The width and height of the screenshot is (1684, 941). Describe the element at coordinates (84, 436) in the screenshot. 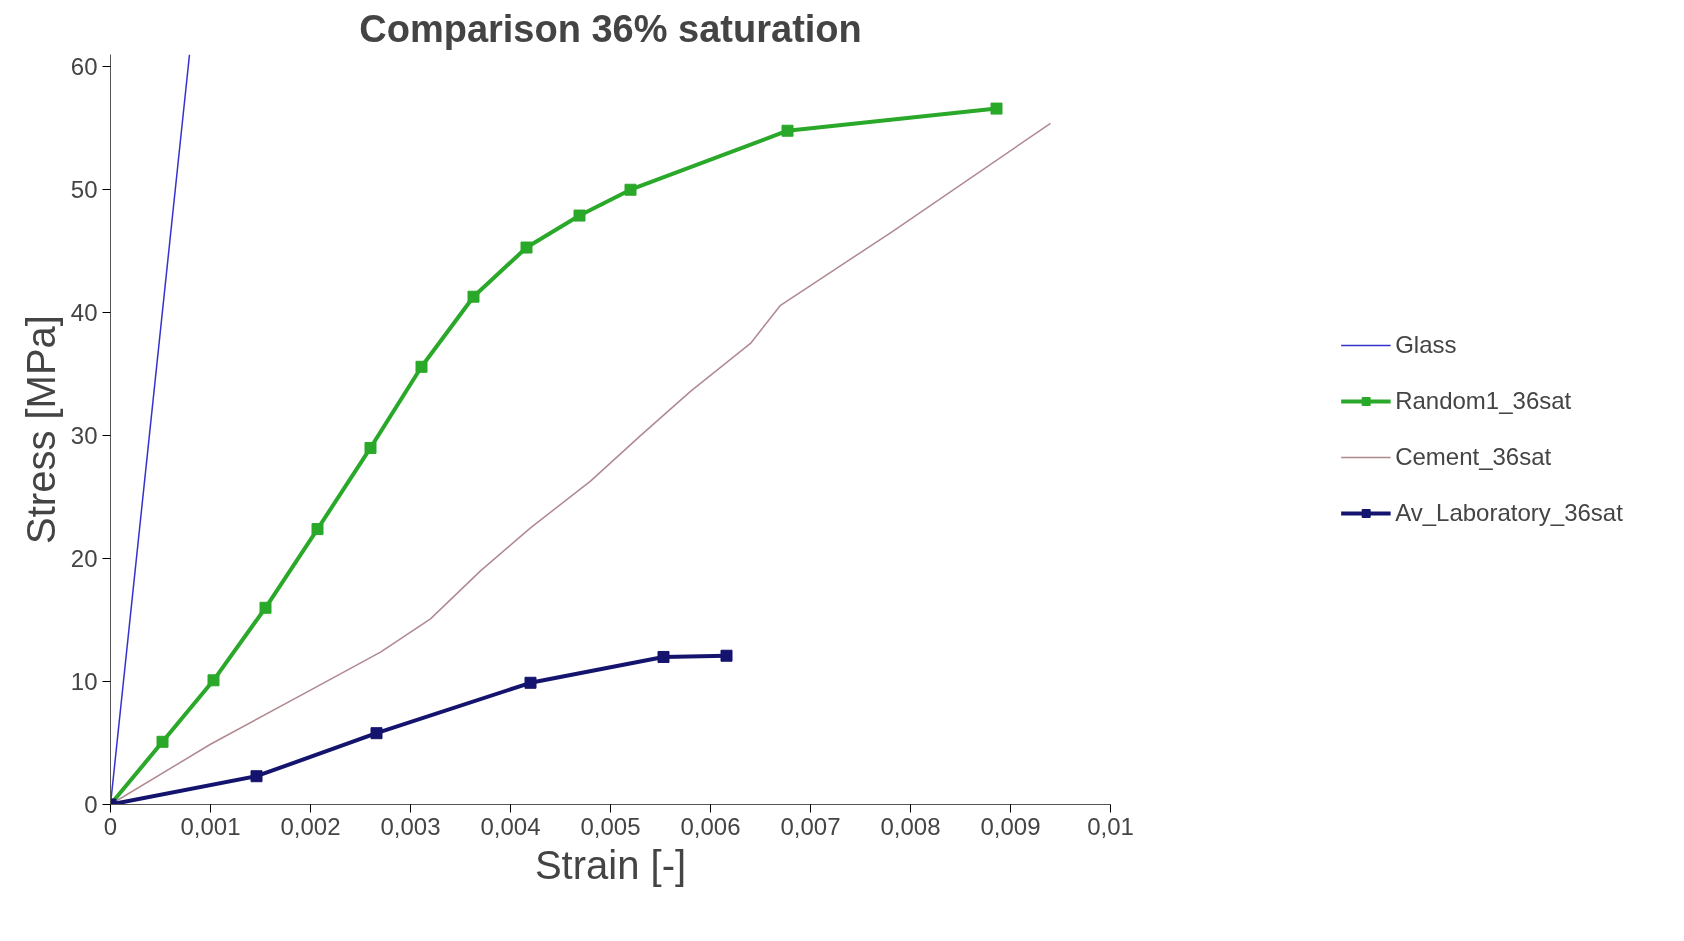

I see `y-tick-label: 30` at that location.